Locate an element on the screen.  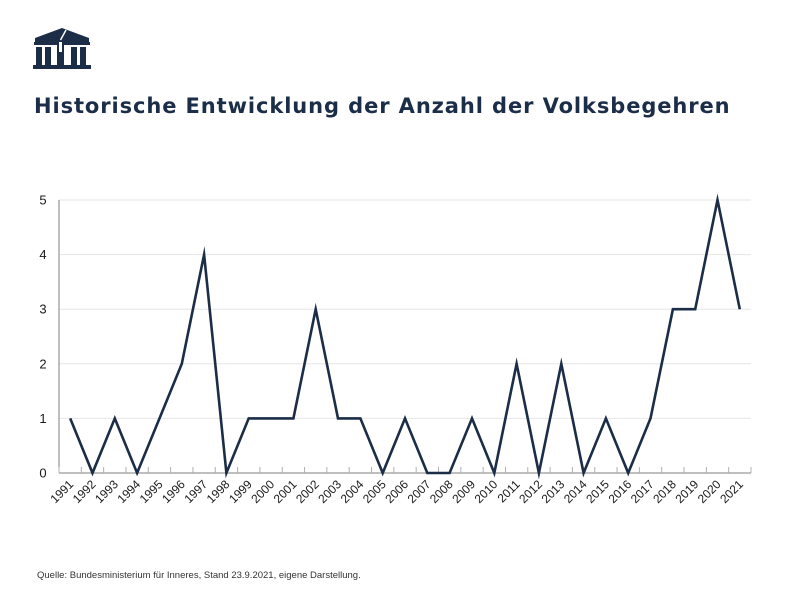
x-tick-label: 1998 is located at coordinates (218, 491).